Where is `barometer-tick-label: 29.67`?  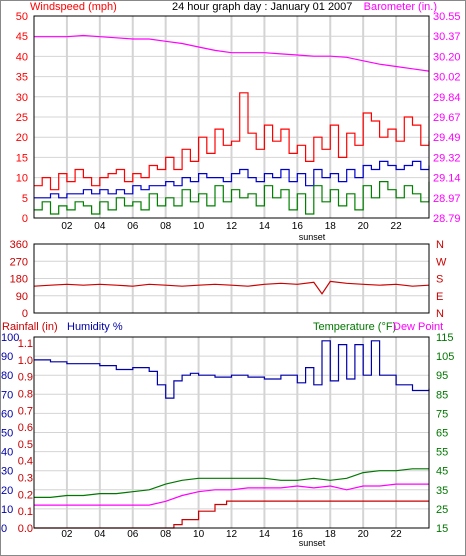
barometer-tick-label: 29.67 is located at coordinates (447, 118).